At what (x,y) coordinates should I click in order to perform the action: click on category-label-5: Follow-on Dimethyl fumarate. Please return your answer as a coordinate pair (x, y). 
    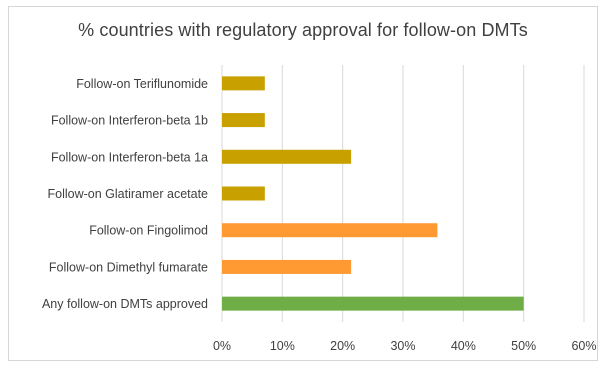
    Looking at the image, I should click on (128, 267).